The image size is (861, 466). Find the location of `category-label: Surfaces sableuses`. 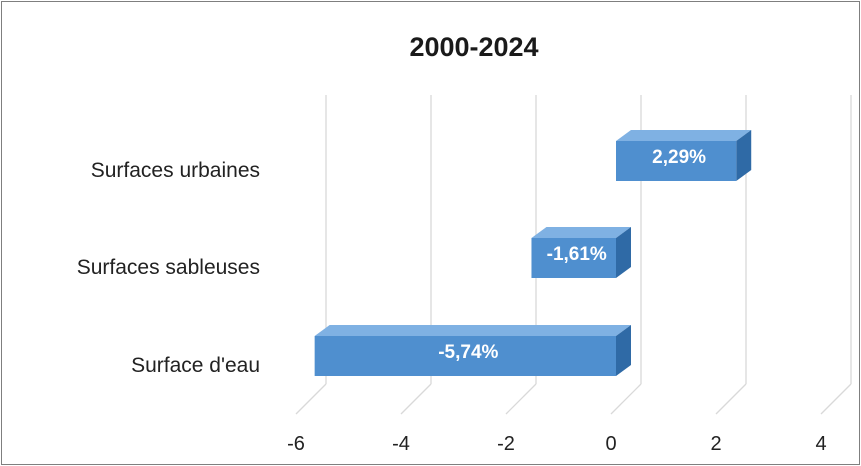

category-label: Surfaces sableuses is located at coordinates (168, 267).